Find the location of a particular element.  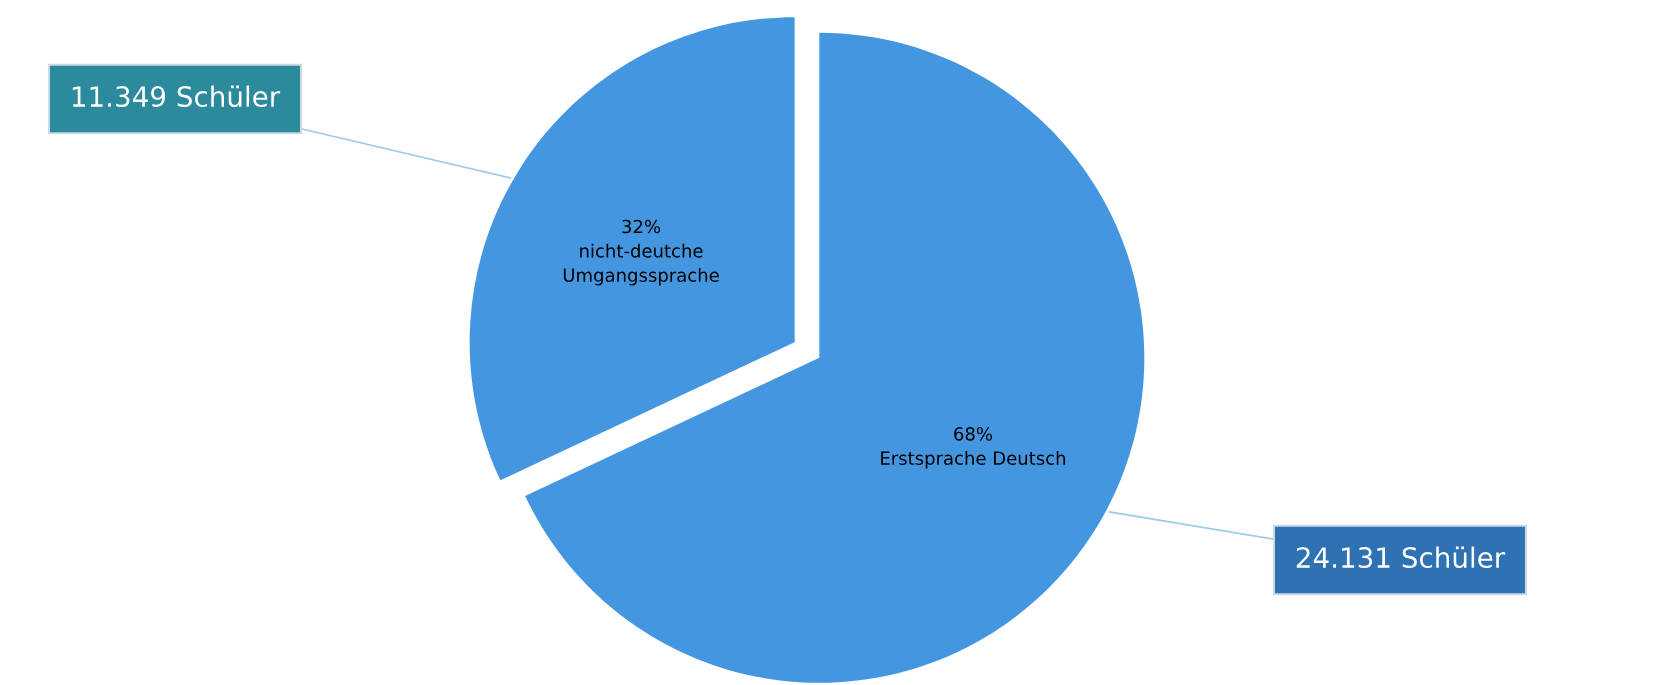

data-label: 24.131 Schüler is located at coordinates (1401, 557).